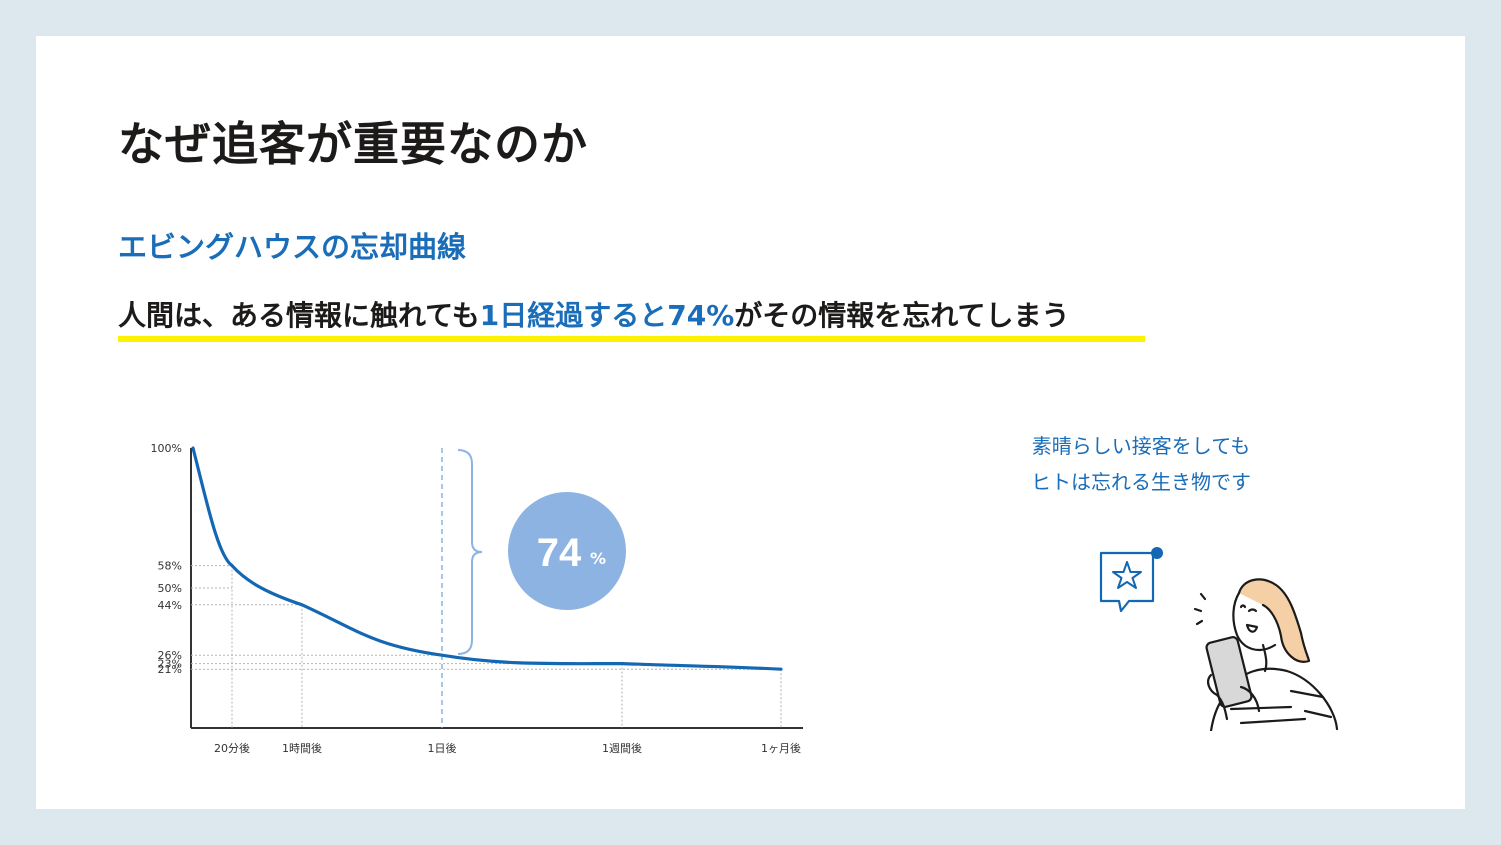  What do you see at coordinates (232, 748) in the screenshot?
I see `x-tick-label: 20分後` at bounding box center [232, 748].